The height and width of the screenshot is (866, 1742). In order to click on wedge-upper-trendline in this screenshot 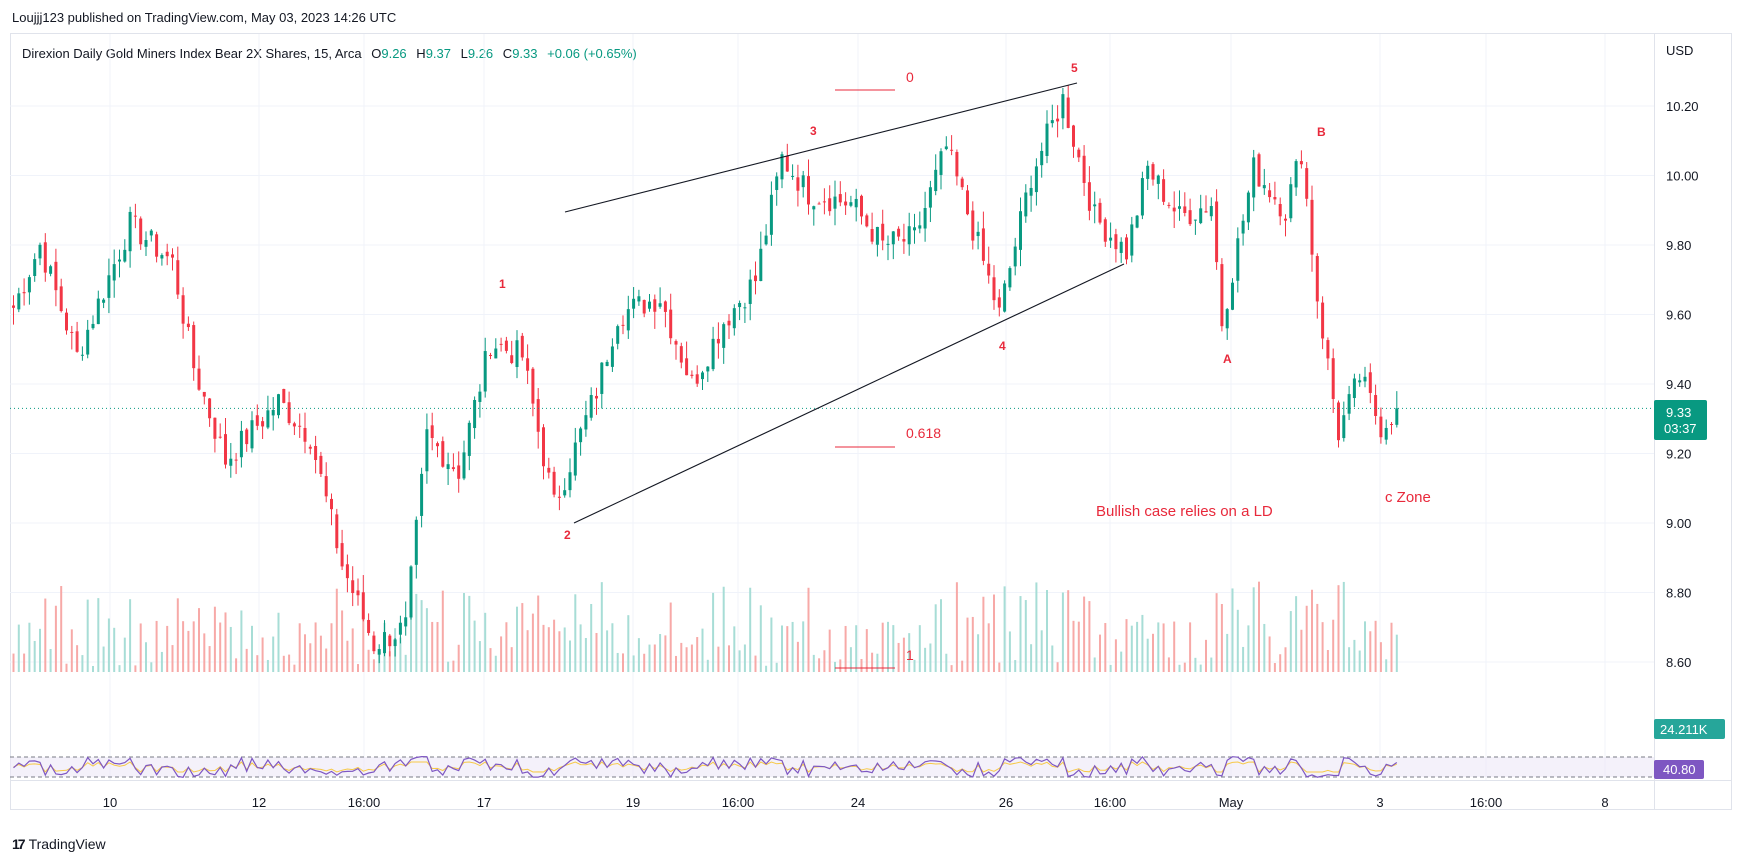, I will do `click(821, 147)`.